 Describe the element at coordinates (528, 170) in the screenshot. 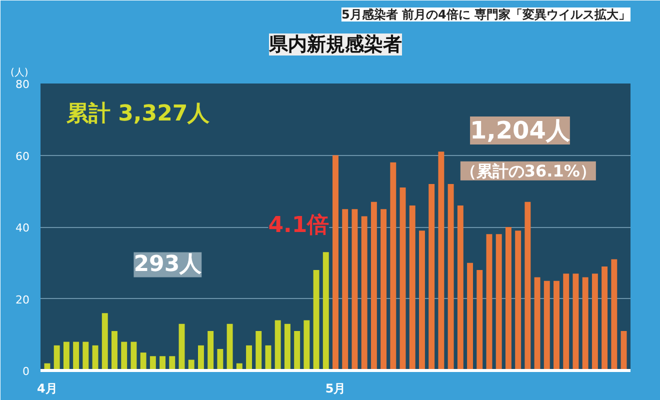

I see `annotation: （累計の36.1%）` at that location.